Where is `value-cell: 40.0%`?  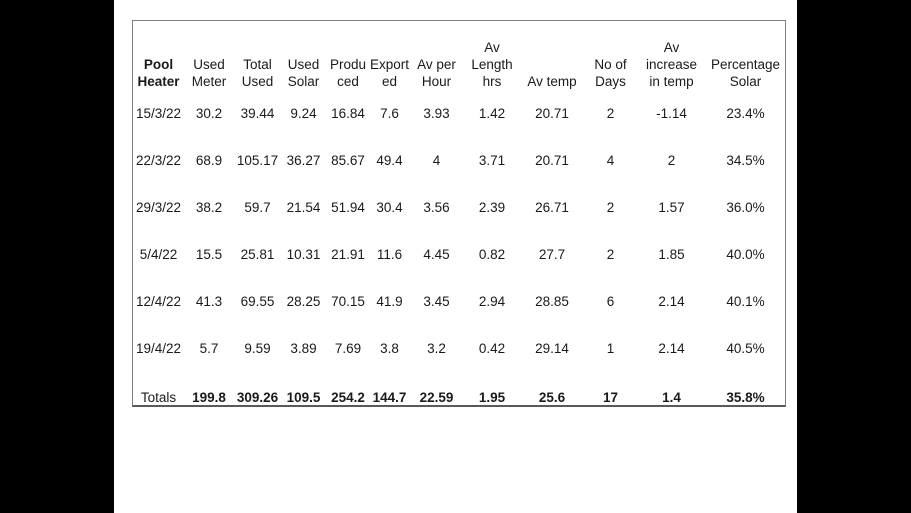
value-cell: 40.0% is located at coordinates (745, 254).